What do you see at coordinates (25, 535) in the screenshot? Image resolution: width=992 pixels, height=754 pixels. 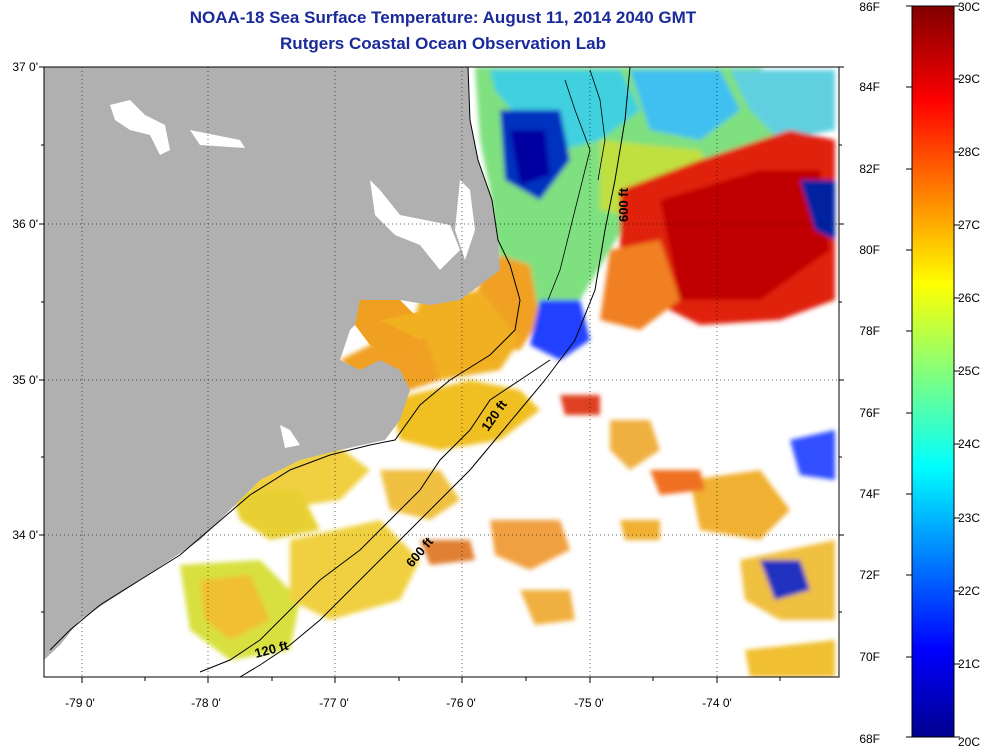 I see `lat-label-34: 34 0'` at bounding box center [25, 535].